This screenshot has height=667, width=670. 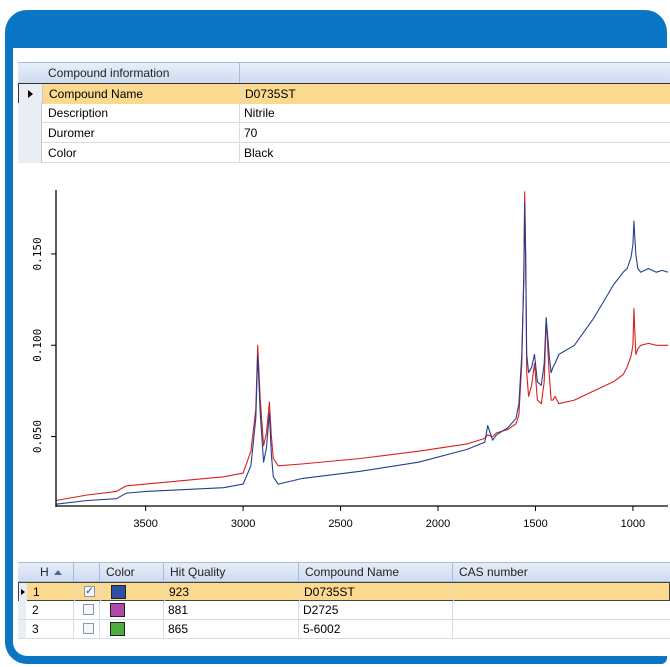 I want to click on property-key: Duromer, so click(x=141, y=133).